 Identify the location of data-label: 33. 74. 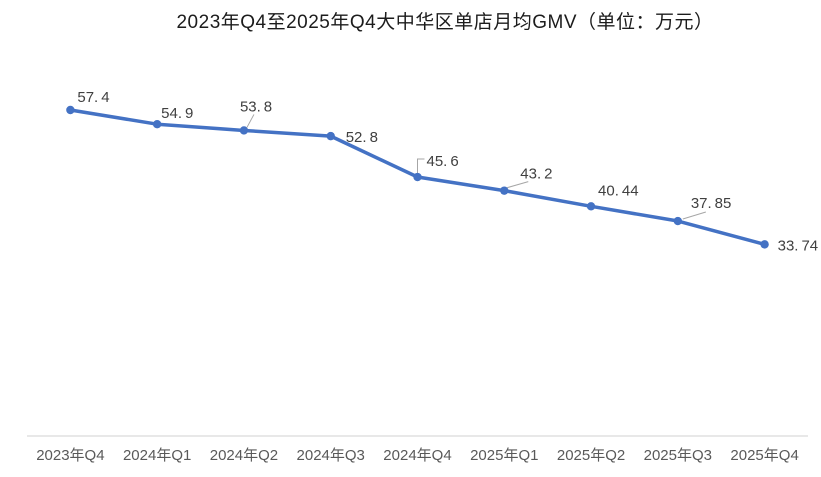
(798, 245).